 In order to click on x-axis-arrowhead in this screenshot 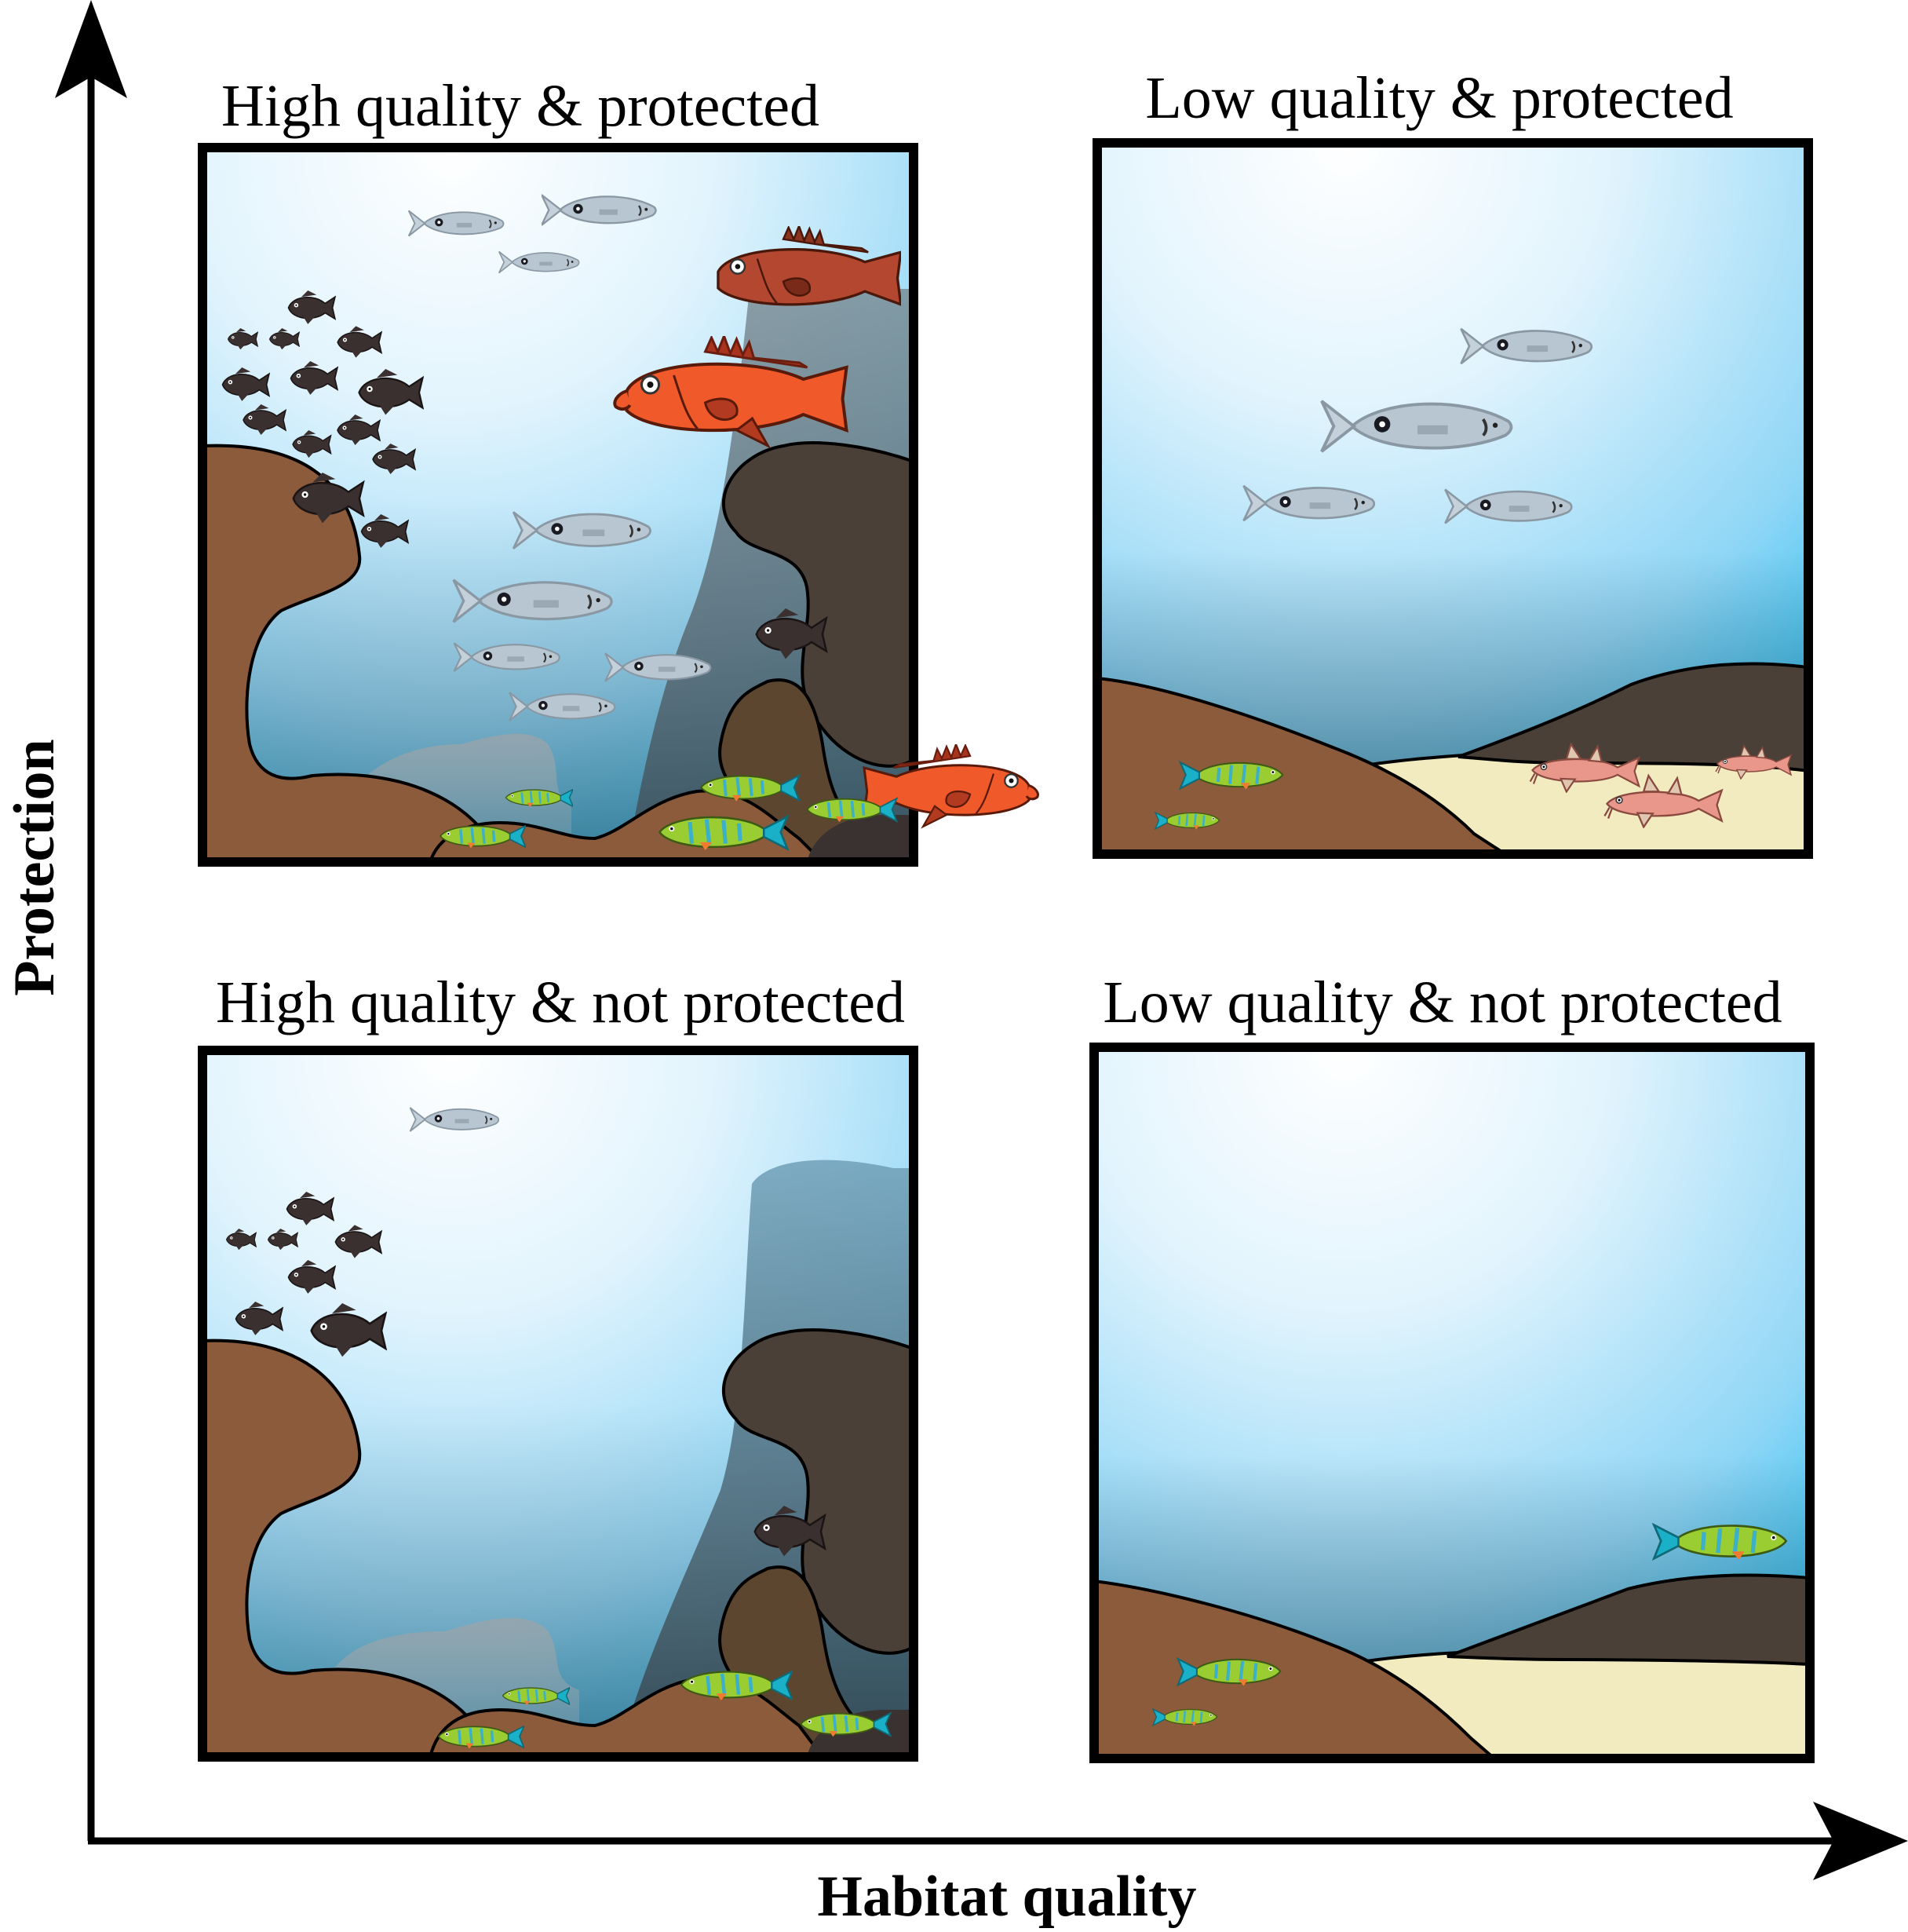, I will do `click(1860, 1841)`.